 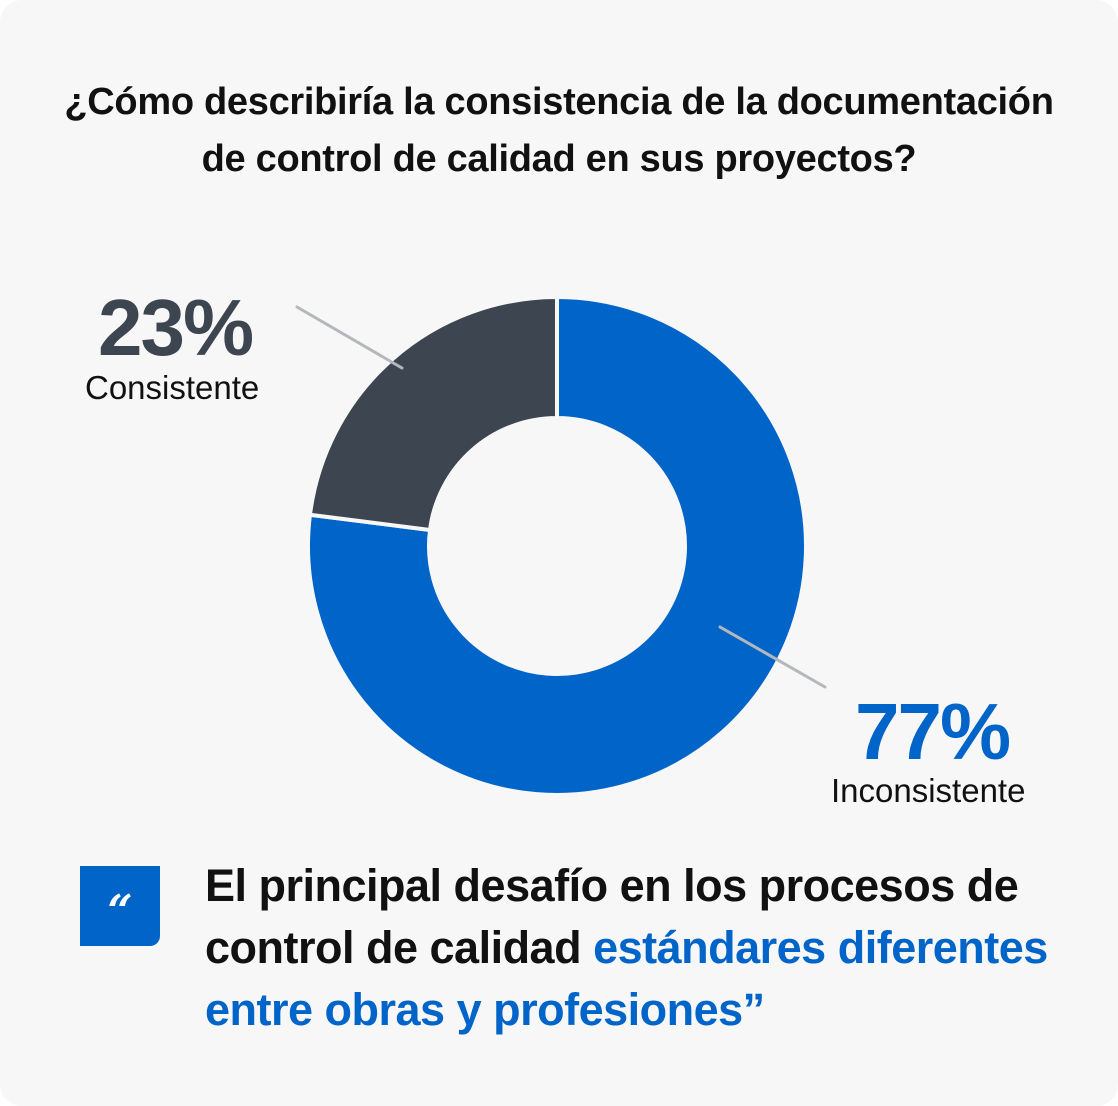 What do you see at coordinates (176, 327) in the screenshot?
I see `data-label-consistente-value: 23%` at bounding box center [176, 327].